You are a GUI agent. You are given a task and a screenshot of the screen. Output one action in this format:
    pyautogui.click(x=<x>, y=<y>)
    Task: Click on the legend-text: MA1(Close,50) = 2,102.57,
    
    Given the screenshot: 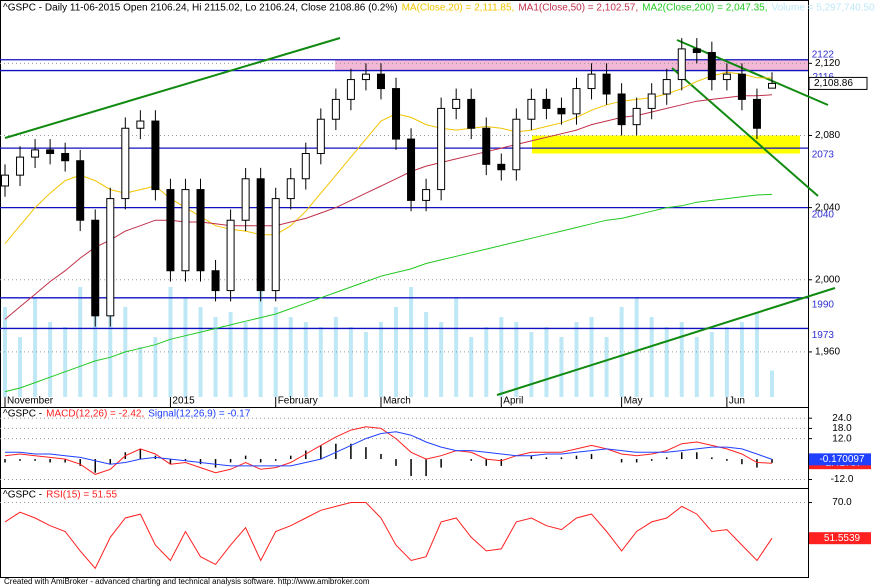 What is the action you would take?
    pyautogui.click(x=578, y=8)
    